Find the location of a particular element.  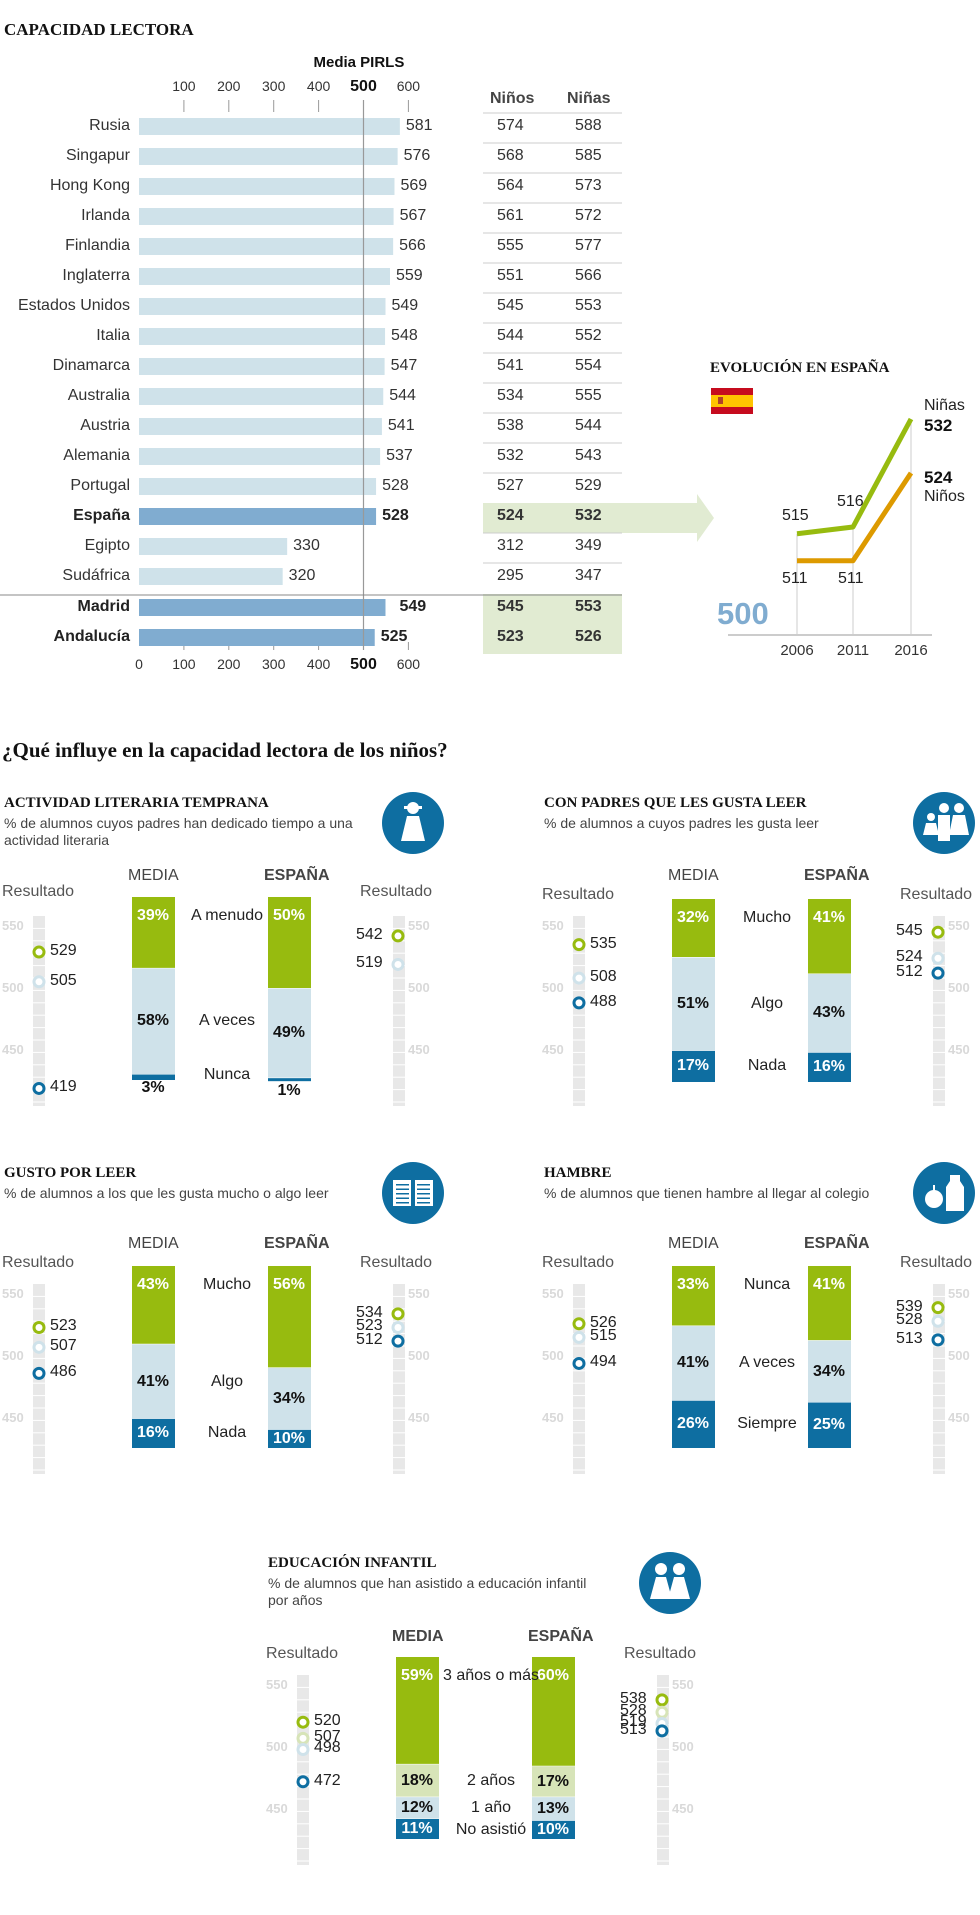

table-cell-ninas: 543 is located at coordinates (588, 455).